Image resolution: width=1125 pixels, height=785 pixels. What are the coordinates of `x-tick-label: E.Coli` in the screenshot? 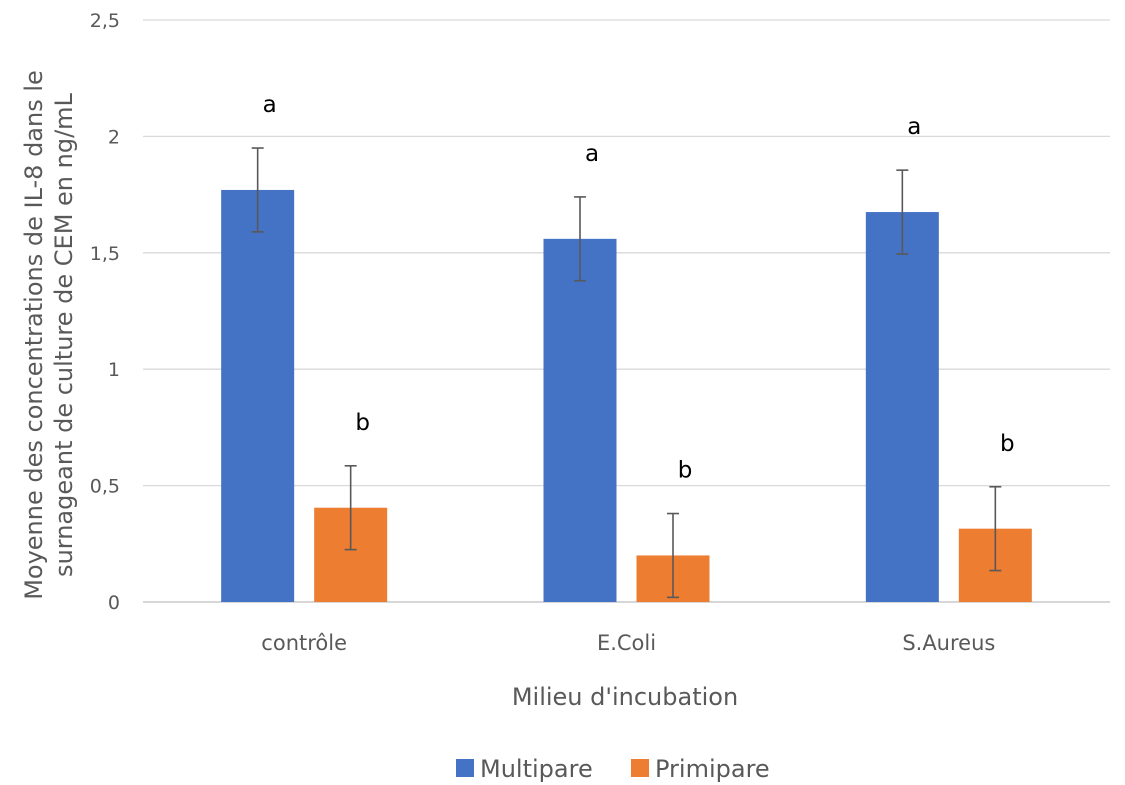 It's located at (626, 643).